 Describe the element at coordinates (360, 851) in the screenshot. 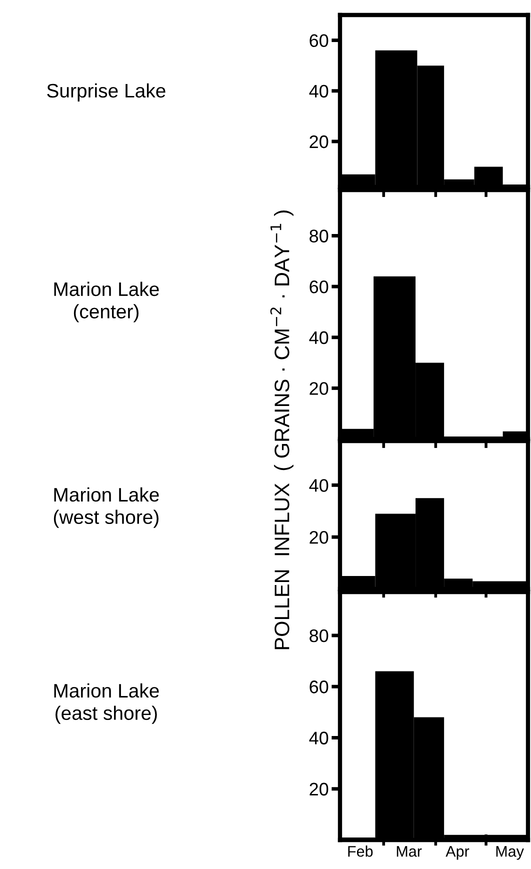

I see `x-tick-label: Feb` at that location.